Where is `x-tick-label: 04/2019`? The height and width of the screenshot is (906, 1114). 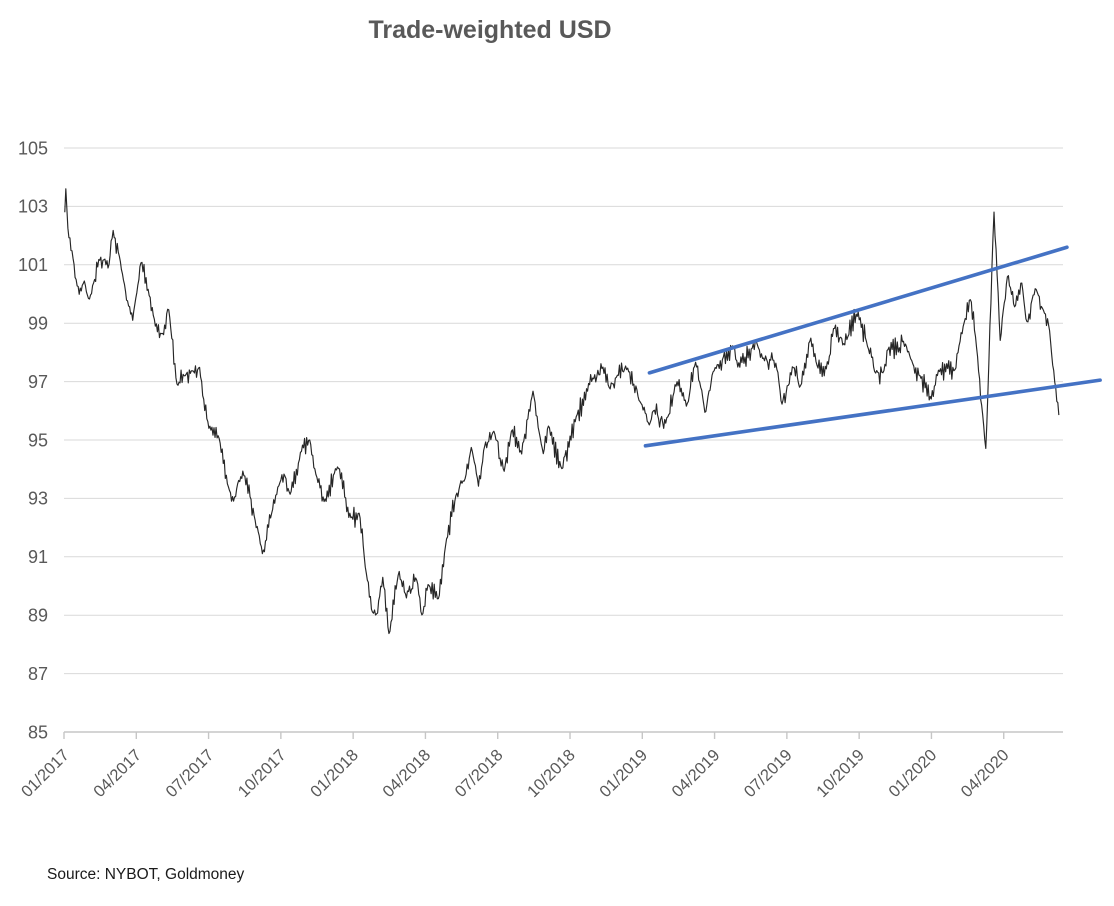 x-tick-label: 04/2019 is located at coordinates (695, 773).